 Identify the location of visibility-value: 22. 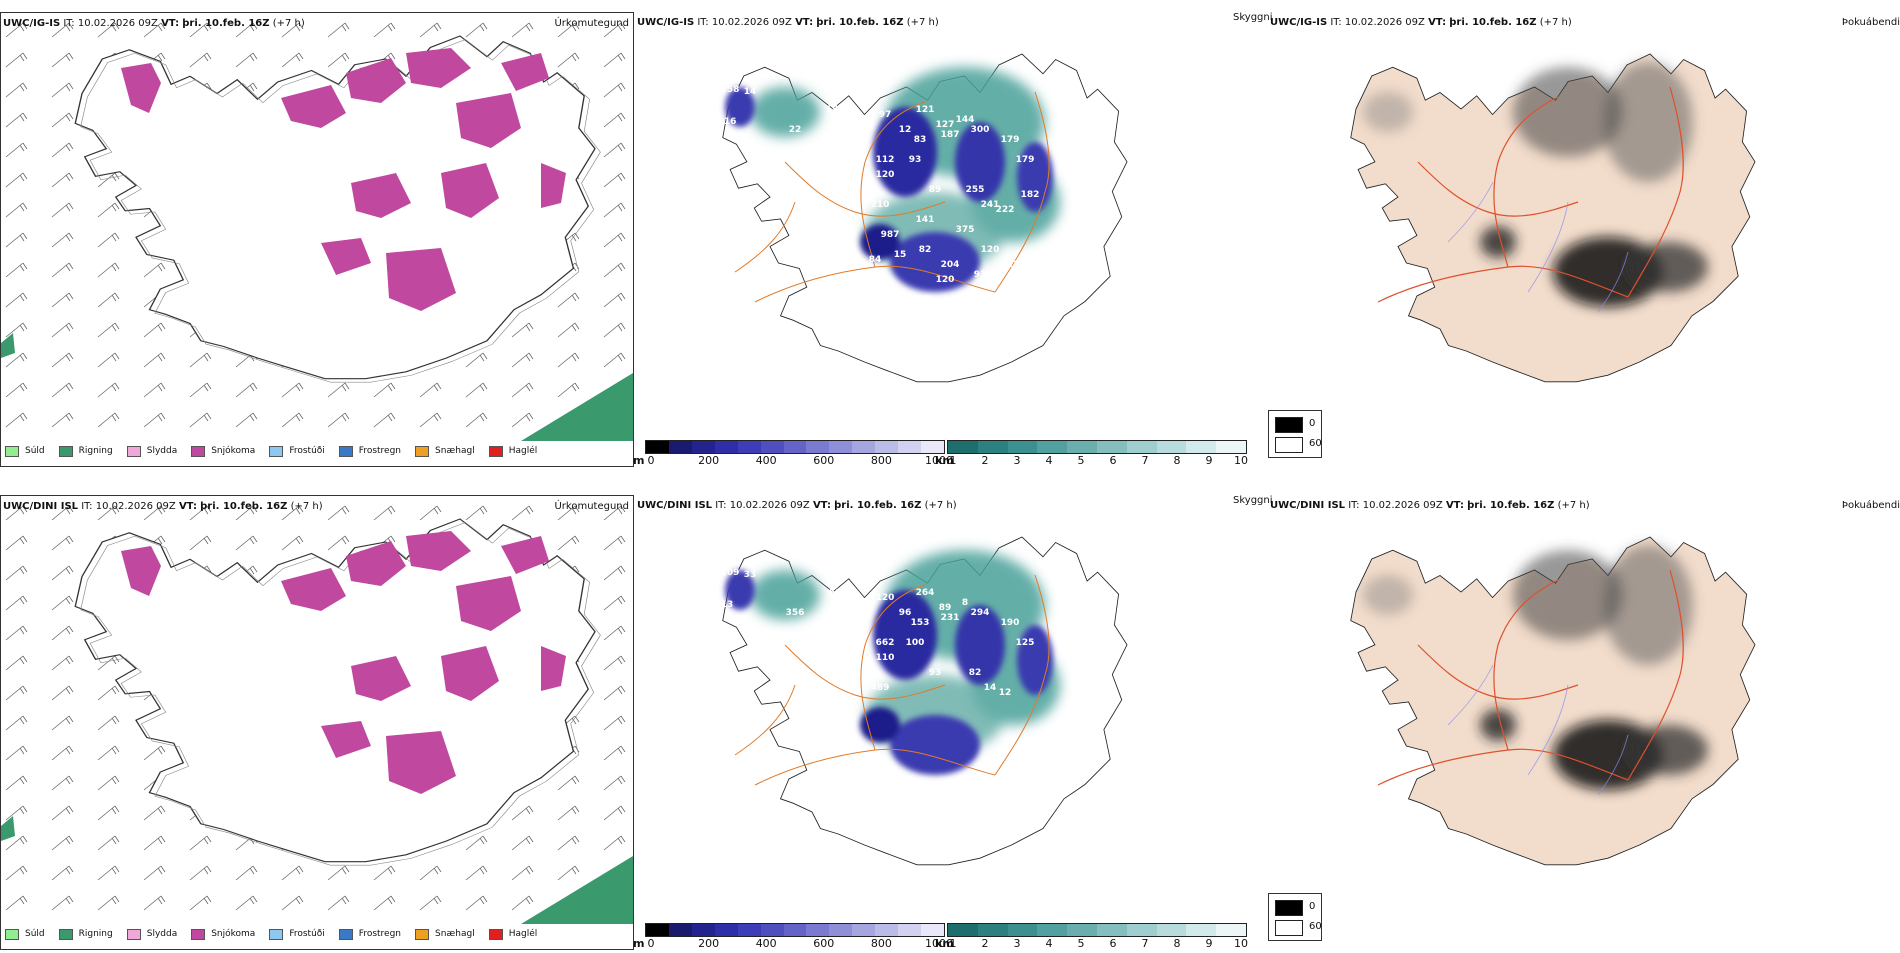
(795, 130).